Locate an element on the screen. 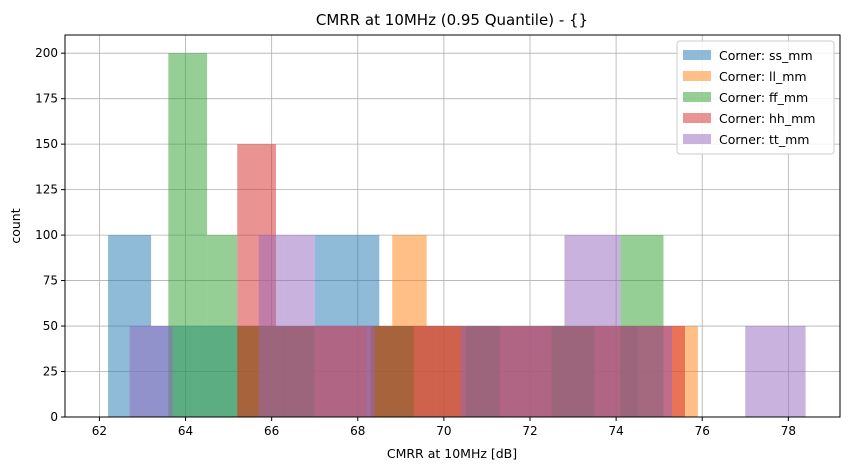  y-tick-label: 50 is located at coordinates (50, 326).